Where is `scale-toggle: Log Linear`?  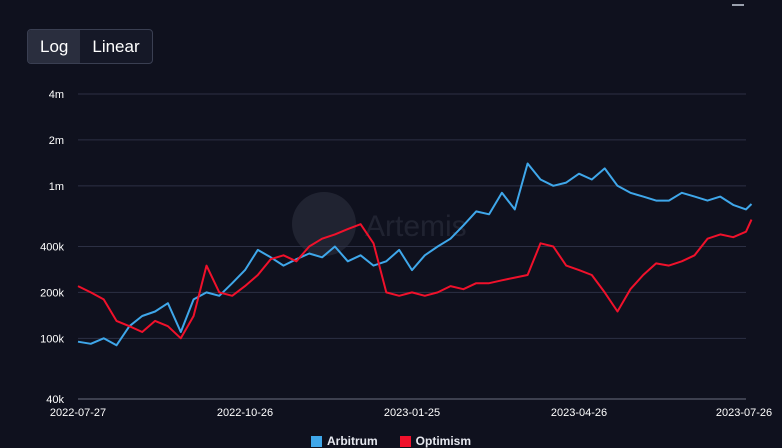
scale-toggle: Log Linear is located at coordinates (90, 46).